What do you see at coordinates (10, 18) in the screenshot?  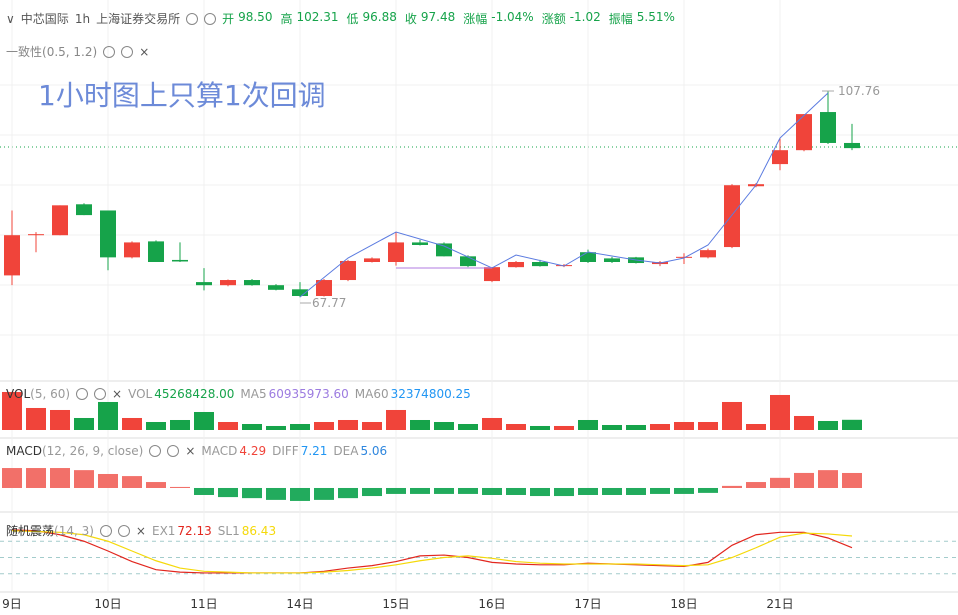 I see `collapse: ∨` at bounding box center [10, 18].